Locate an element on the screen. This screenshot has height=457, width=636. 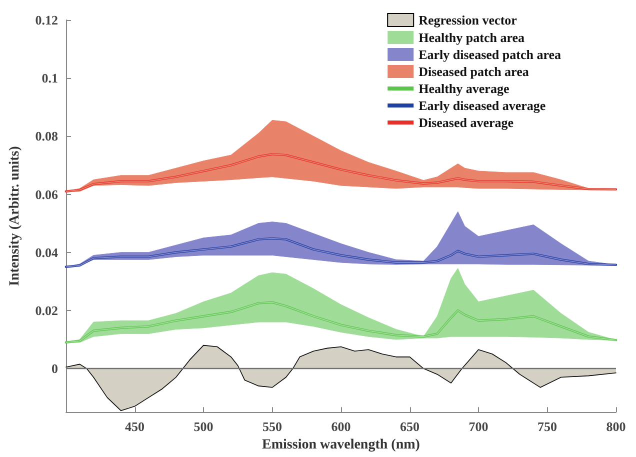
x-tick-label: 700 is located at coordinates (478, 426).